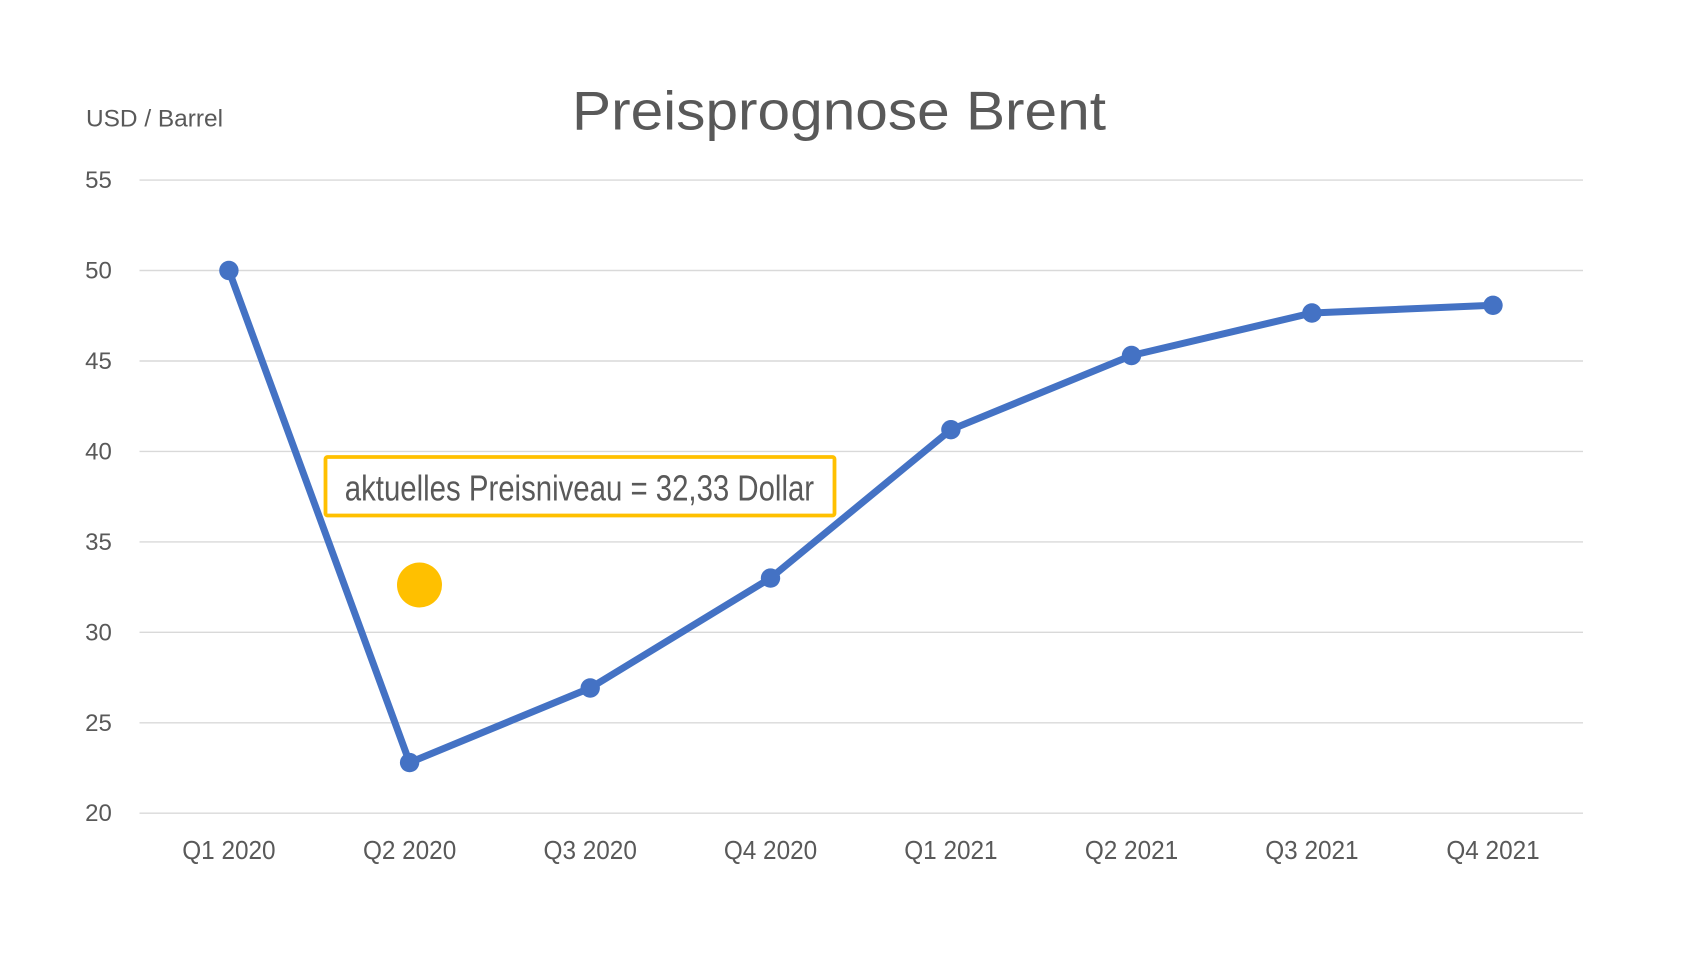 This screenshot has width=1681, height=956. I want to click on svg-text: 35, so click(98, 542).